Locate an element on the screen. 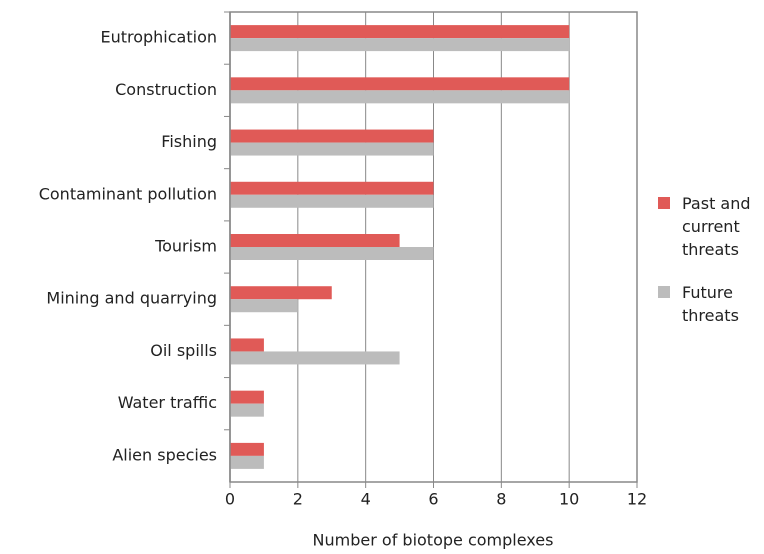 Image resolution: width=764 pixels, height=554 pixels. y-tick-label: Alien species is located at coordinates (164, 454).